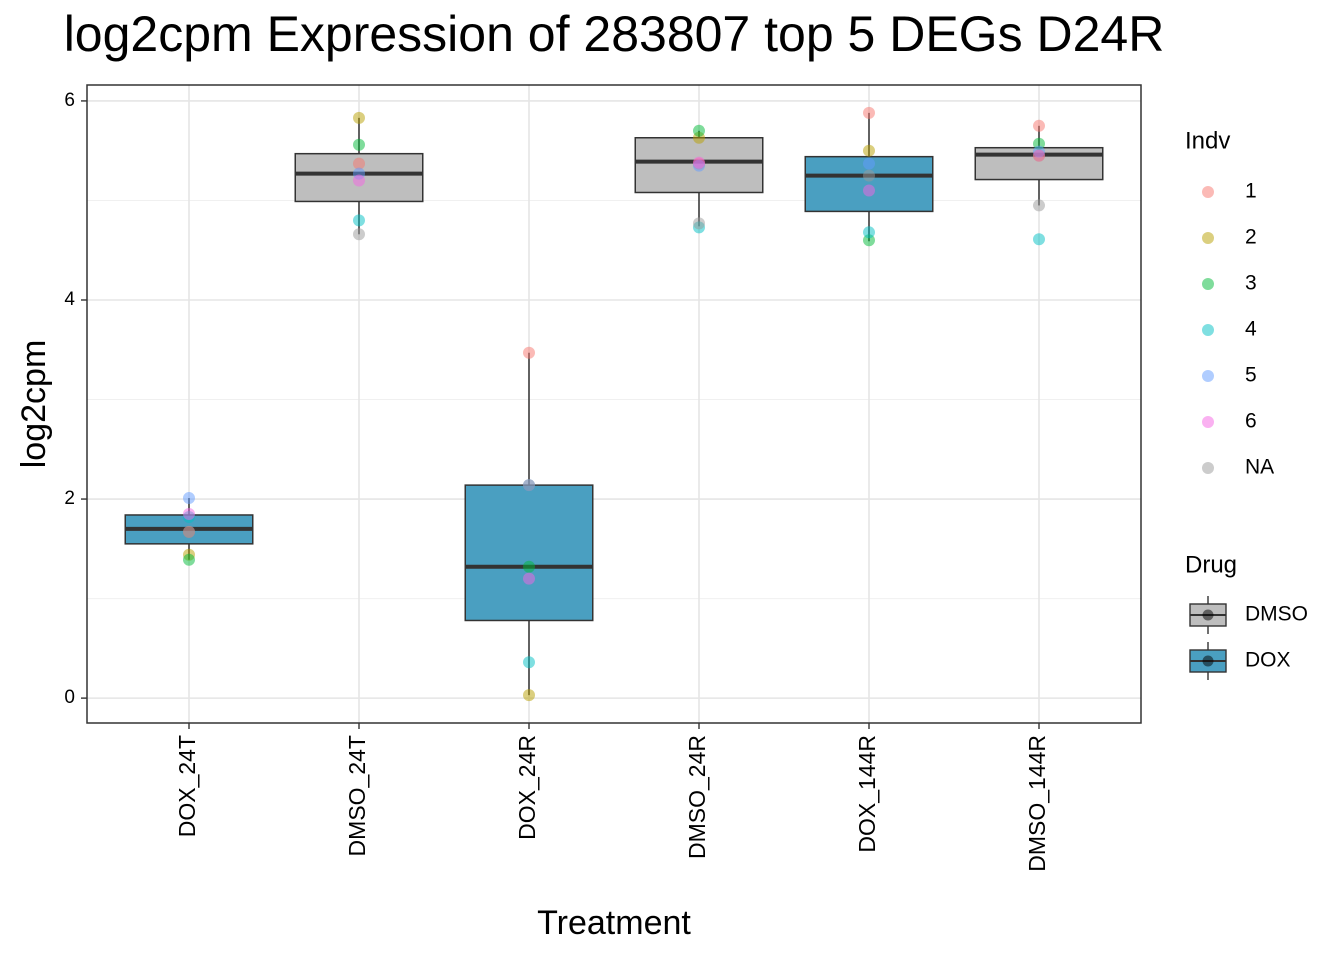  What do you see at coordinates (1251, 237) in the screenshot?
I see `legend-label: 2` at bounding box center [1251, 237].